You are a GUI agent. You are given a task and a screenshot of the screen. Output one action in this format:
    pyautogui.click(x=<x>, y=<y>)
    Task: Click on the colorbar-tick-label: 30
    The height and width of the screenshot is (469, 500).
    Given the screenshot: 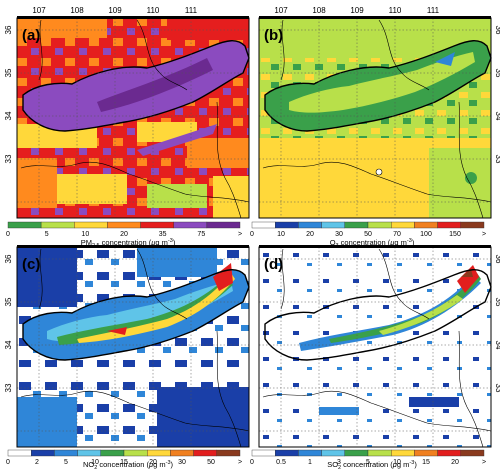 What is the action you would take?
    pyautogui.click(x=182, y=462)
    